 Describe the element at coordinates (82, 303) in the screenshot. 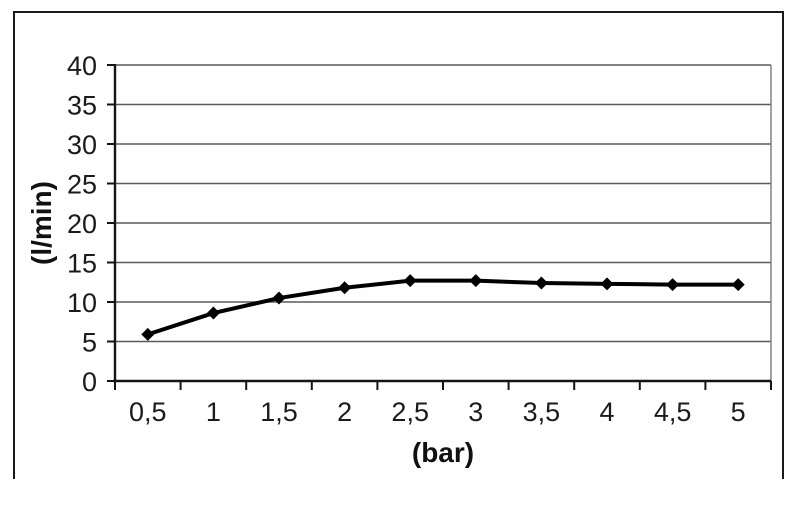

I see `y-tick-label: 10` at that location.